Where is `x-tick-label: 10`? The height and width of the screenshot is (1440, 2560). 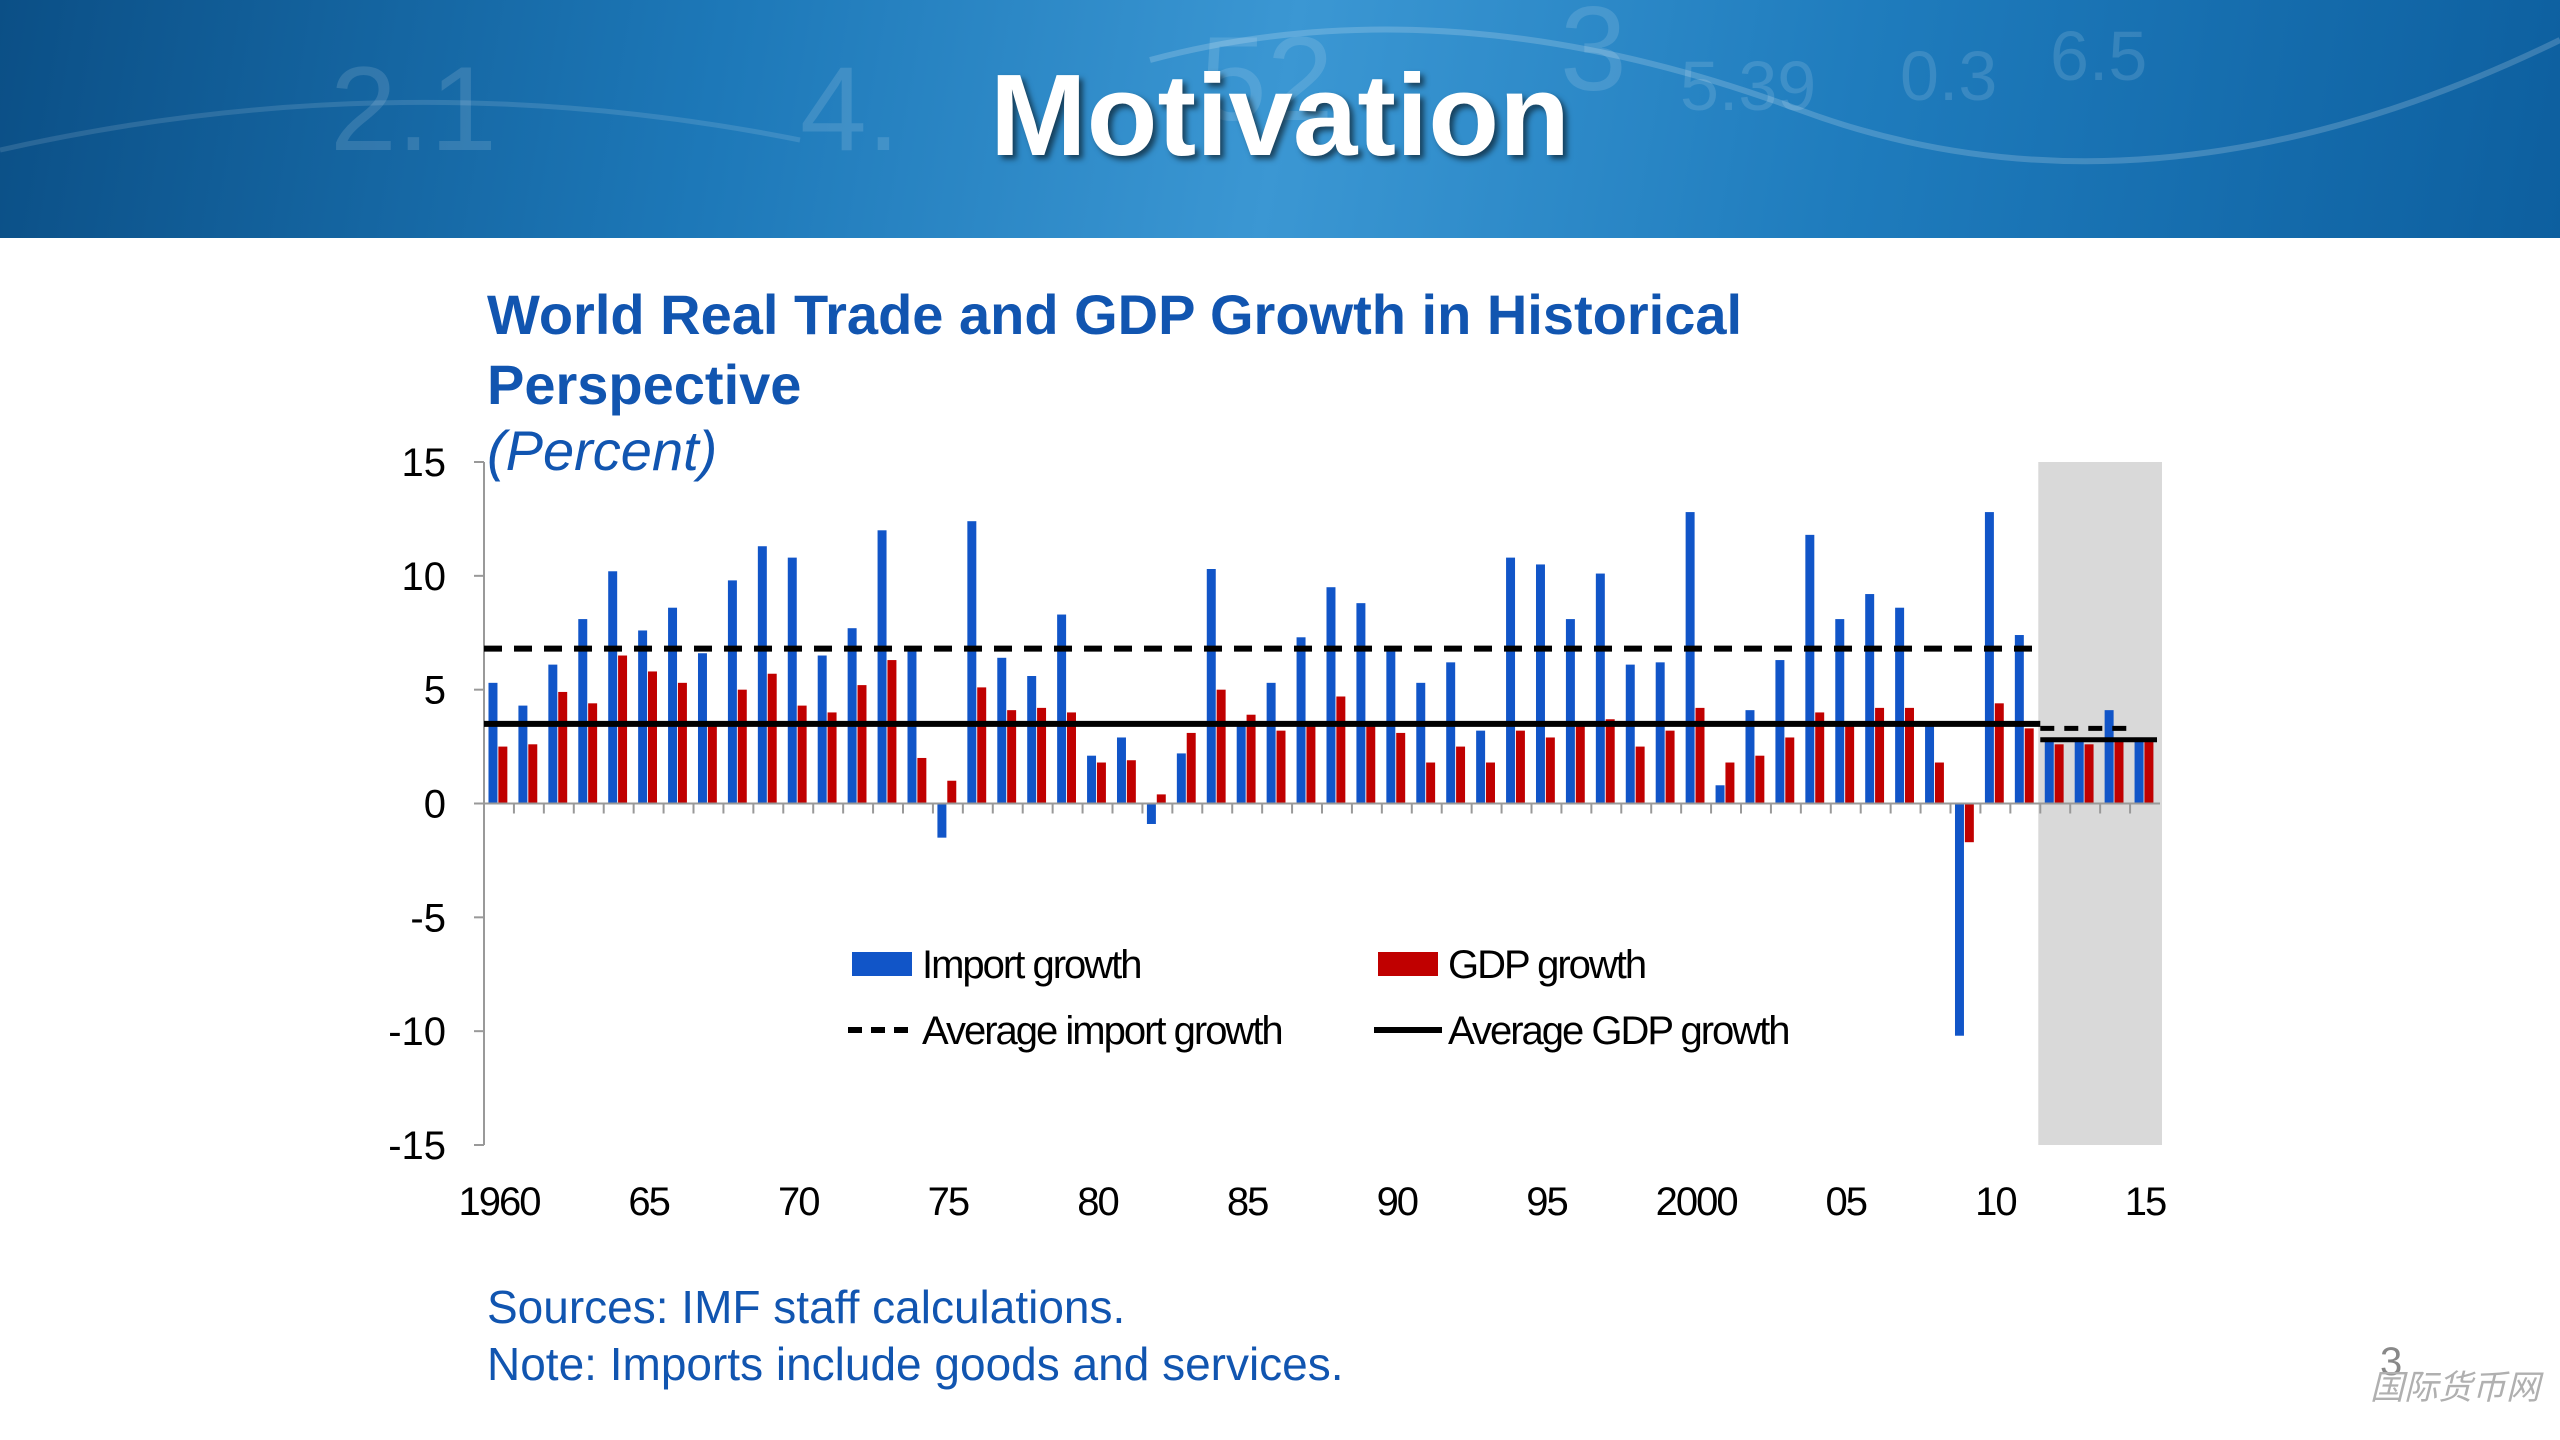 x-tick-label: 10 is located at coordinates (1995, 1202).